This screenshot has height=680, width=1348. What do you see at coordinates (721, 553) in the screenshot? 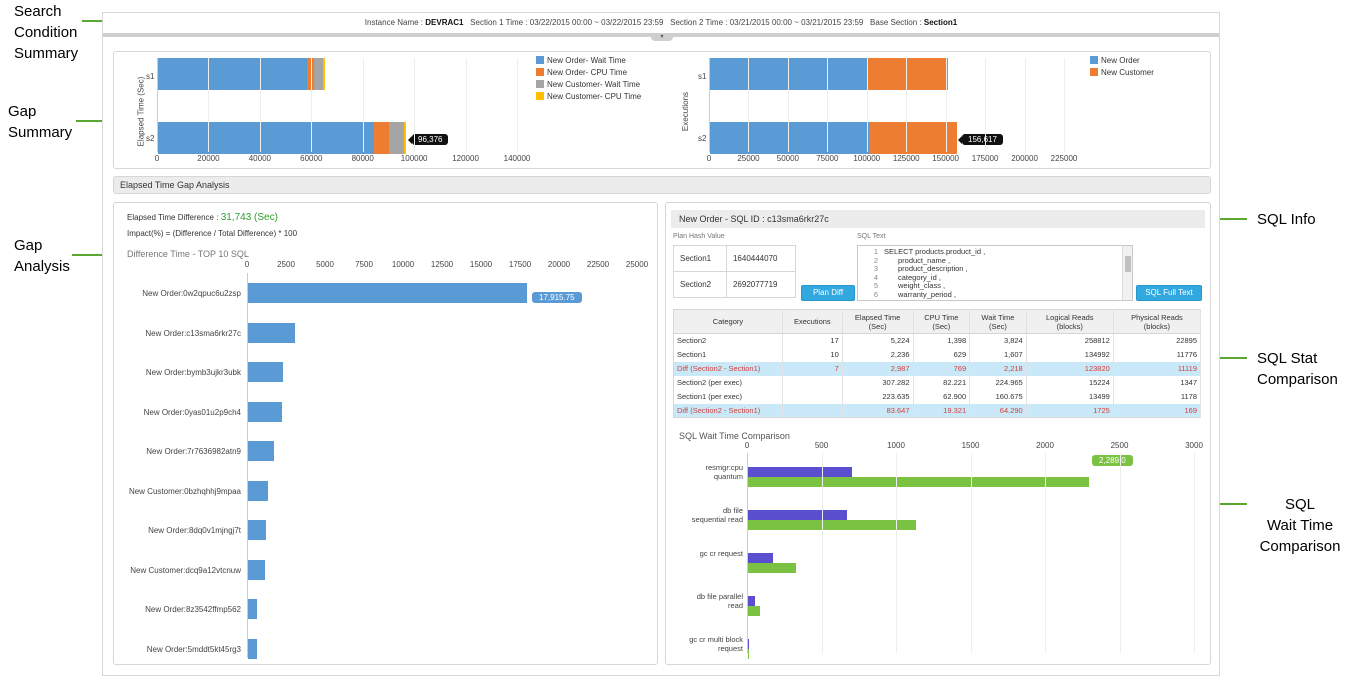
I see `wait-category-label: gc cr request` at bounding box center [721, 553].